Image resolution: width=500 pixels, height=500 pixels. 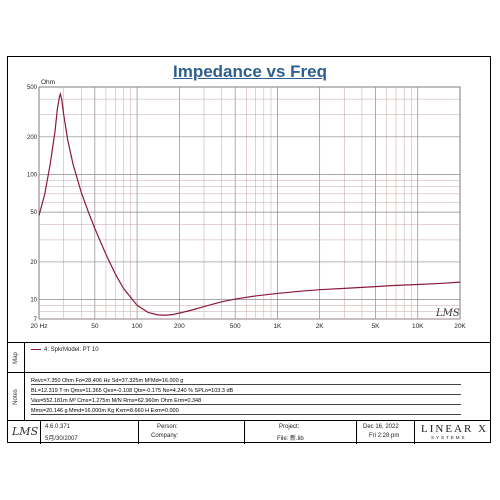 I want to click on chart-title: Impedance vs Freq, so click(x=249, y=71).